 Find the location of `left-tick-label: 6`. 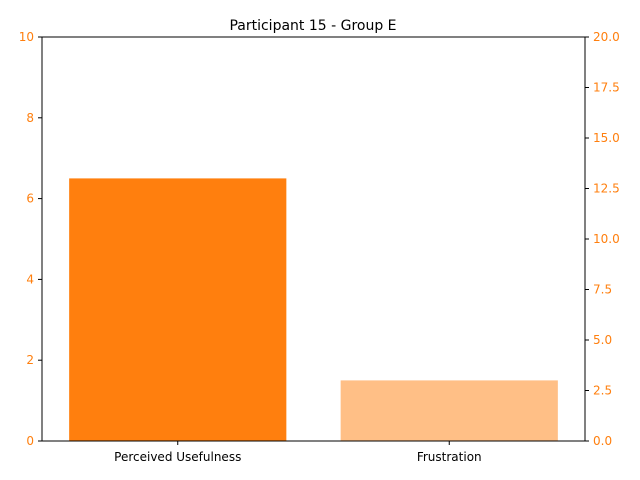

left-tick-label: 6 is located at coordinates (30, 199).